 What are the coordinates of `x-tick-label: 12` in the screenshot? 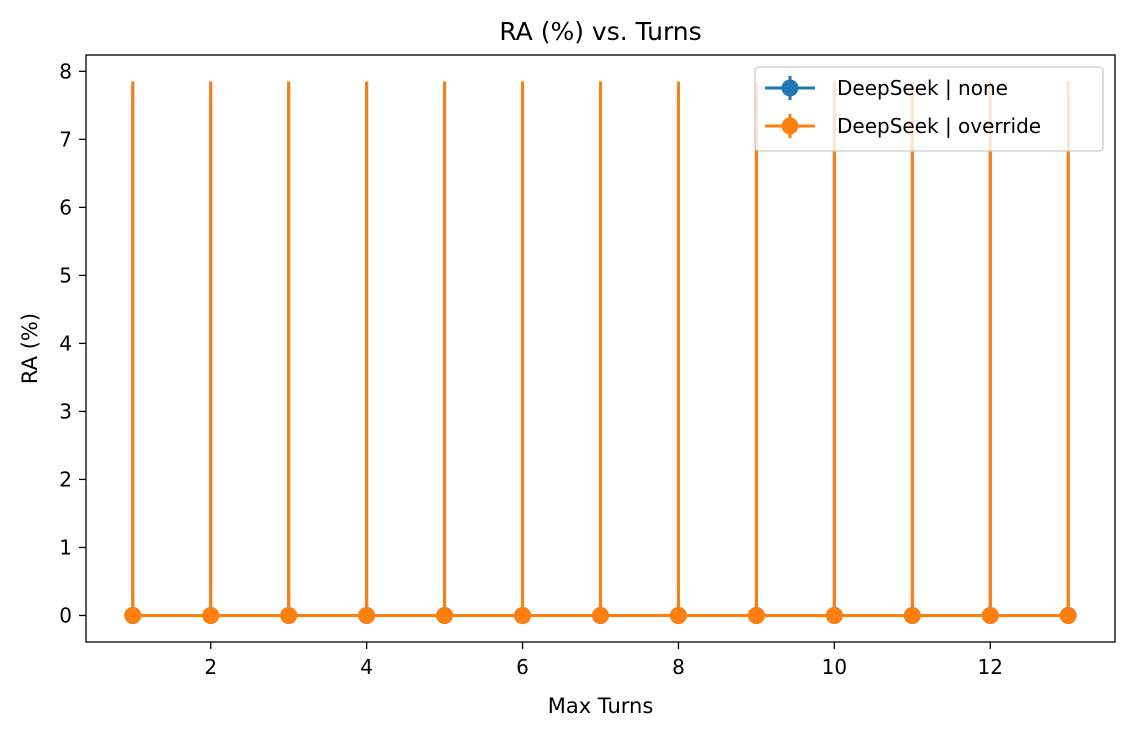 It's located at (990, 667).